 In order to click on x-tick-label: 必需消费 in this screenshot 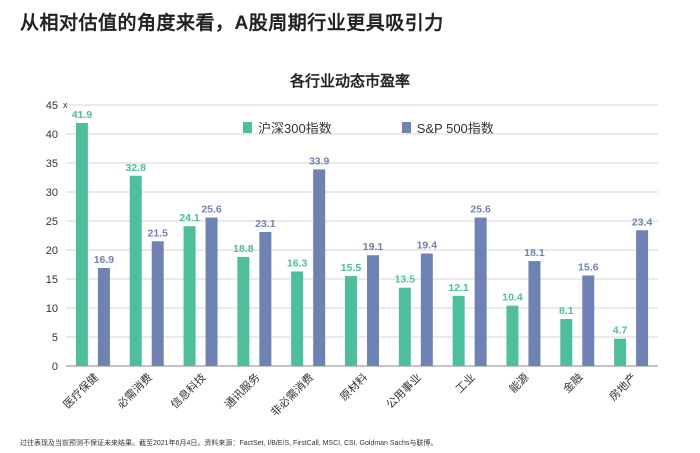, I will do `click(134, 390)`.